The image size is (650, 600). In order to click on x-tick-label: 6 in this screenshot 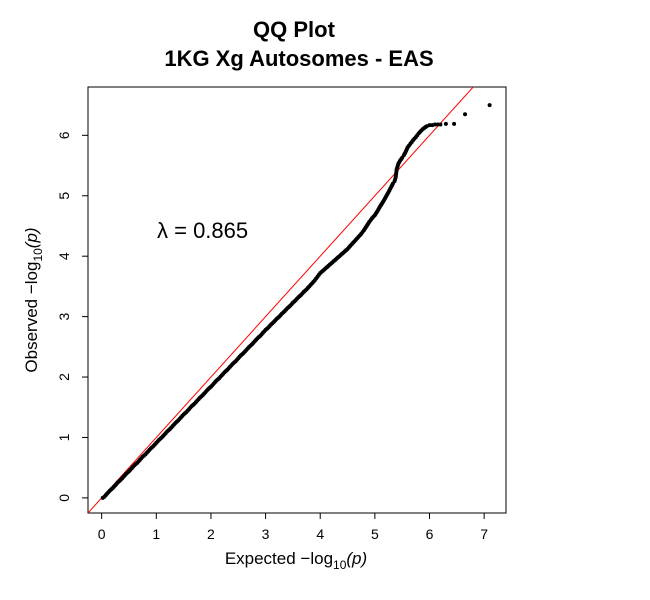, I will do `click(430, 534)`.